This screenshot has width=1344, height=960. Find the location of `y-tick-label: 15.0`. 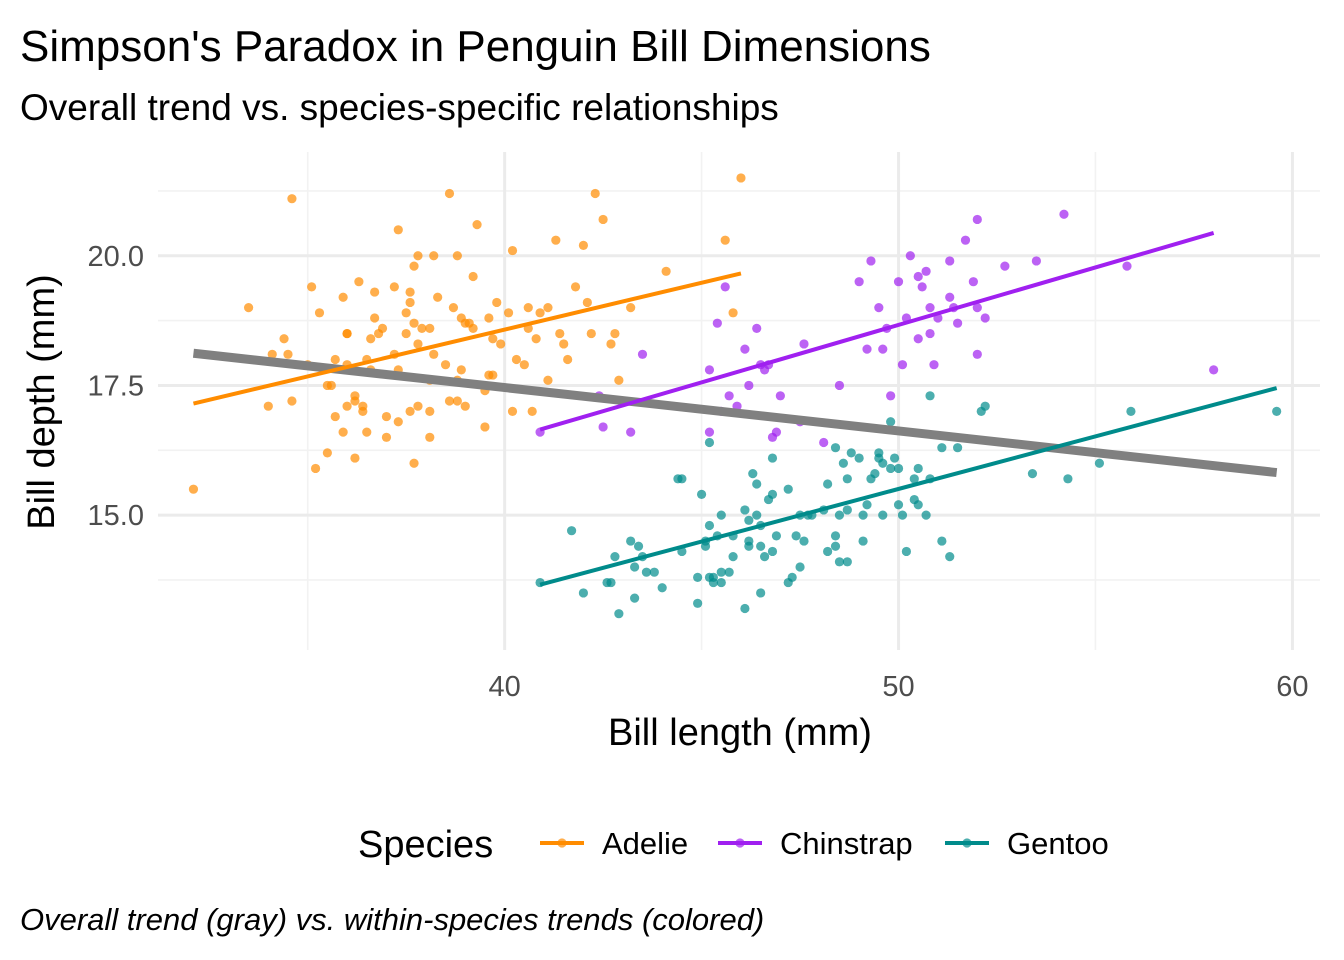

y-tick-label: 15.0 is located at coordinates (116, 516).